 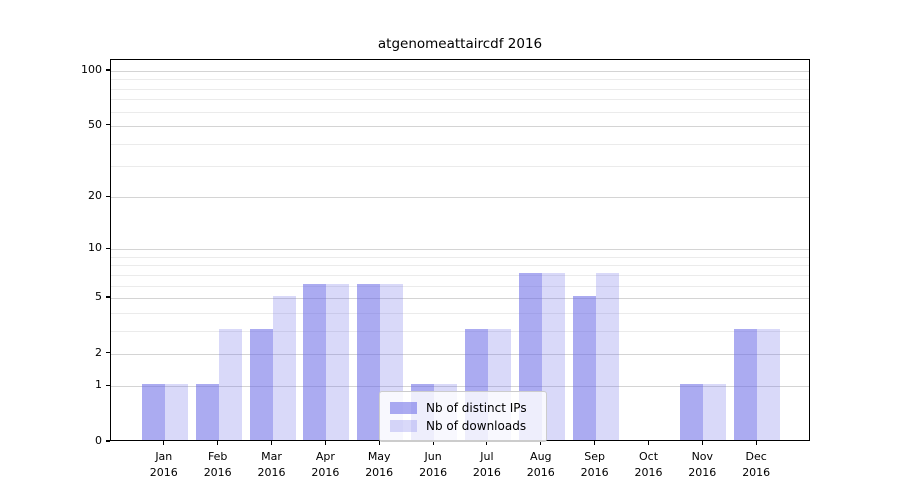 What do you see at coordinates (433, 443) in the screenshot?
I see `x-tick-mark-jun` at bounding box center [433, 443].